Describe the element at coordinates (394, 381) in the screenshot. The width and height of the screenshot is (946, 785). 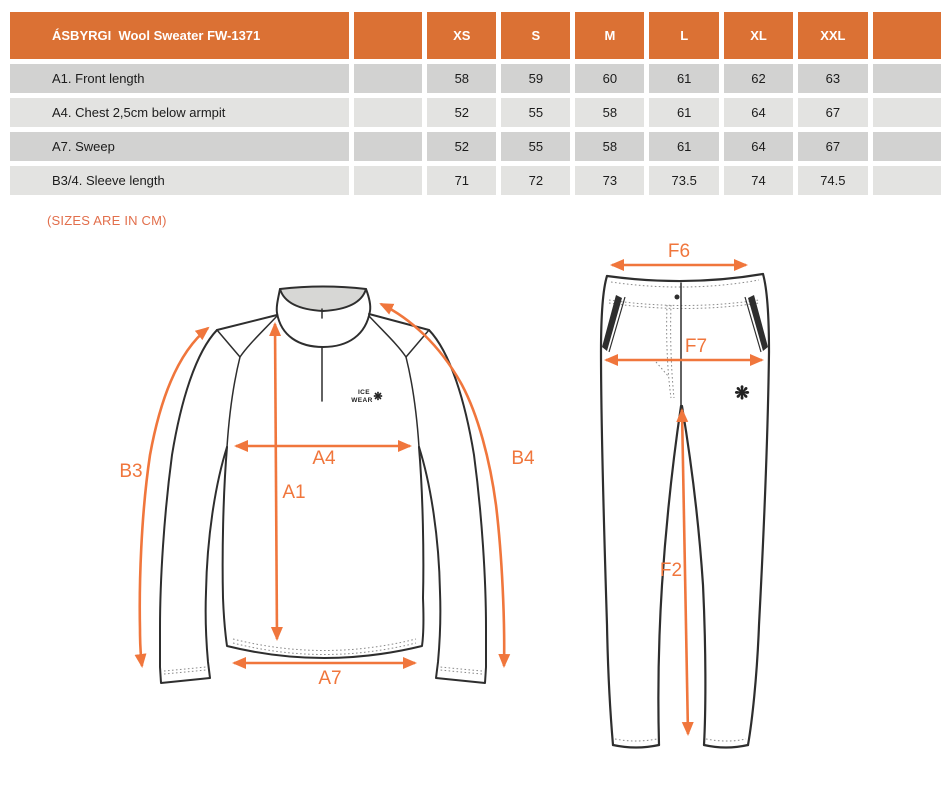
I see `right-raglan-seam` at that location.